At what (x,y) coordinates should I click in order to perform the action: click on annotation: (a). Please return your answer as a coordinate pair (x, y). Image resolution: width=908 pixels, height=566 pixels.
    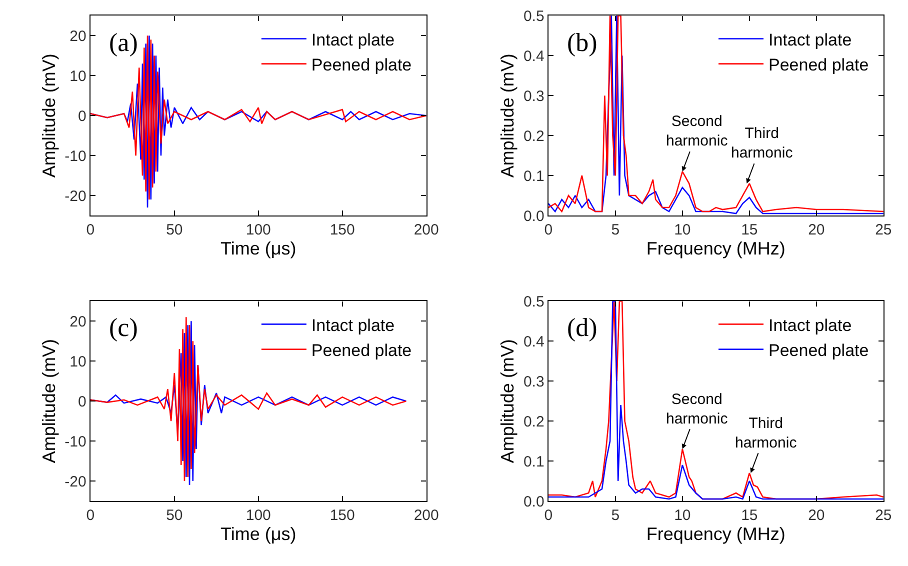
    Looking at the image, I should click on (123, 42).